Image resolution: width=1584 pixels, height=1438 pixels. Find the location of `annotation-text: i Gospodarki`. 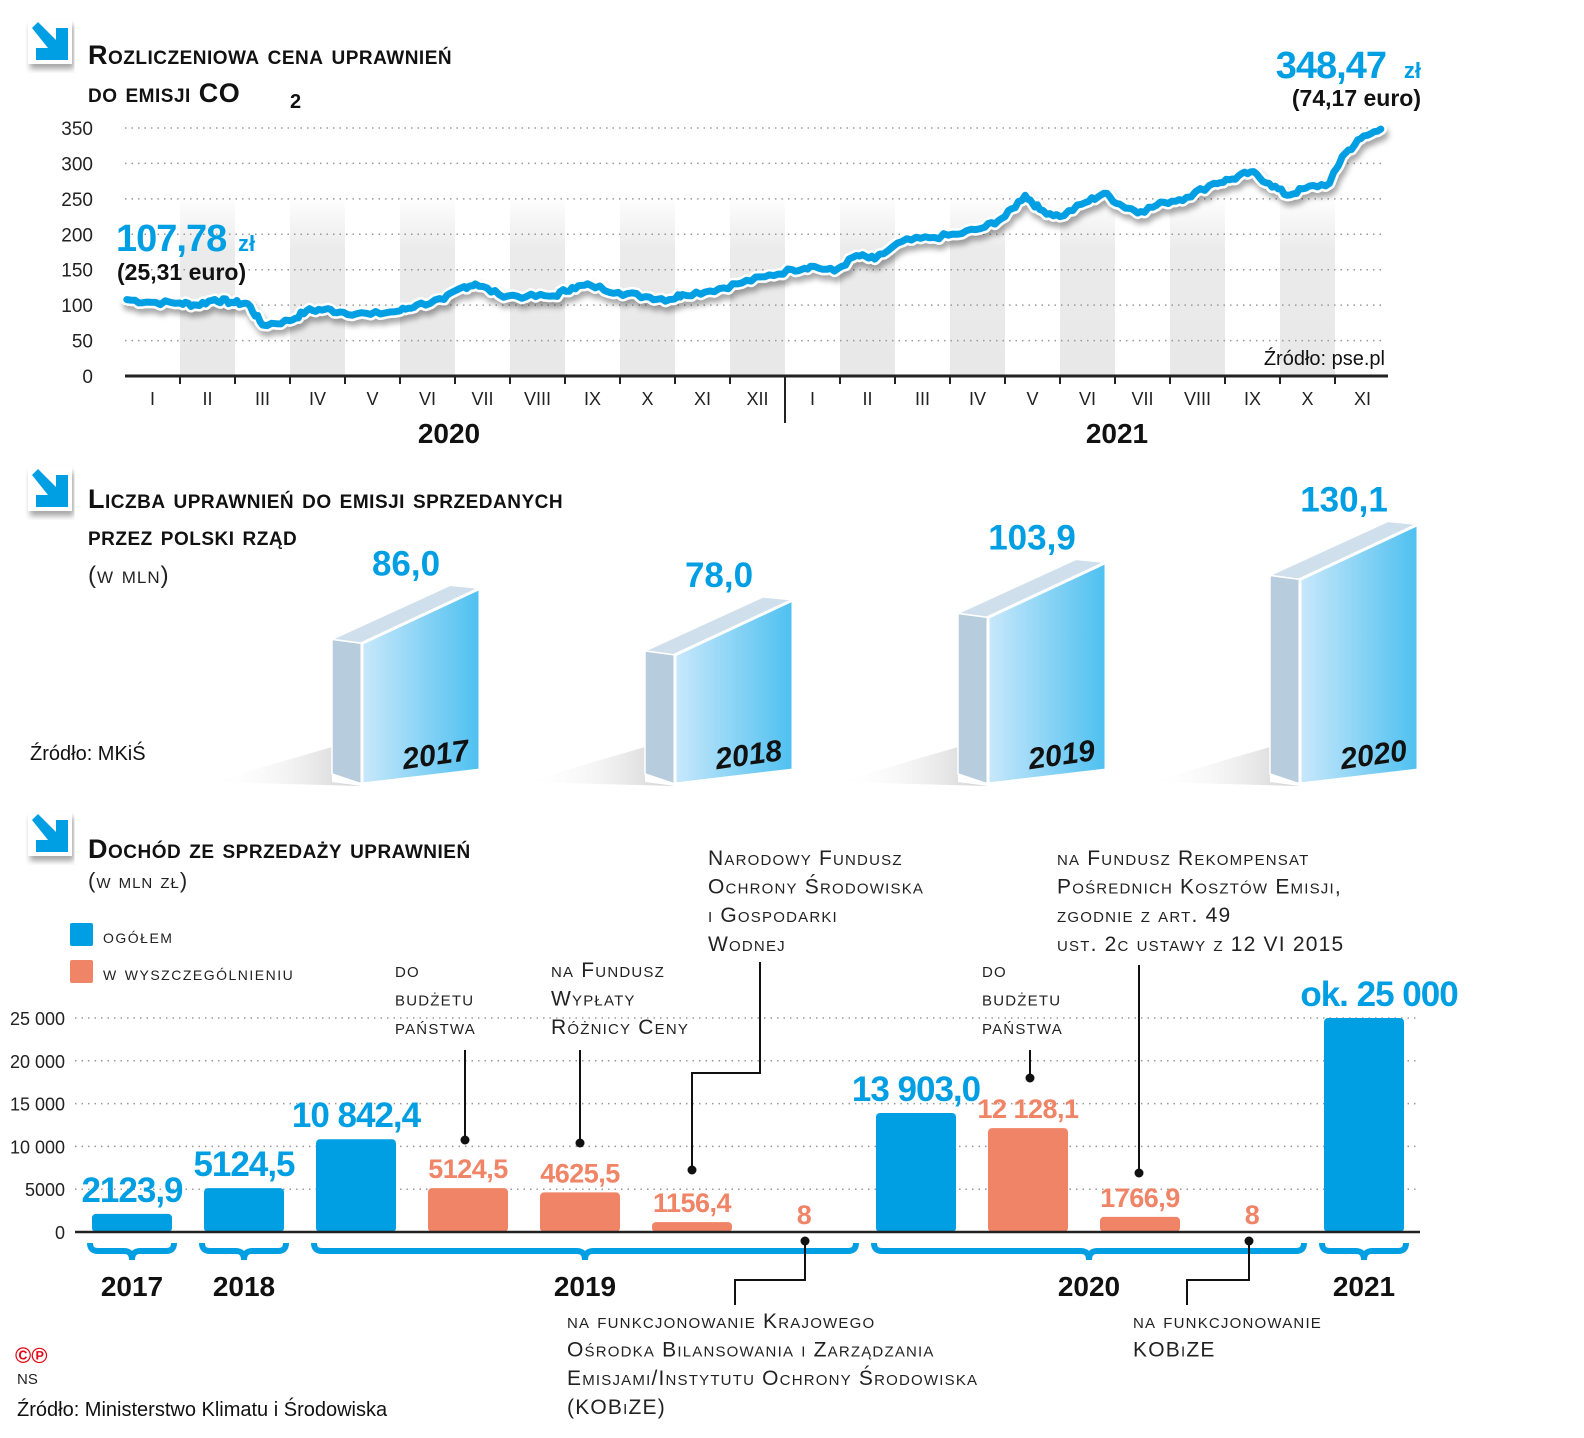

annotation-text: i Gospodarki is located at coordinates (773, 915).